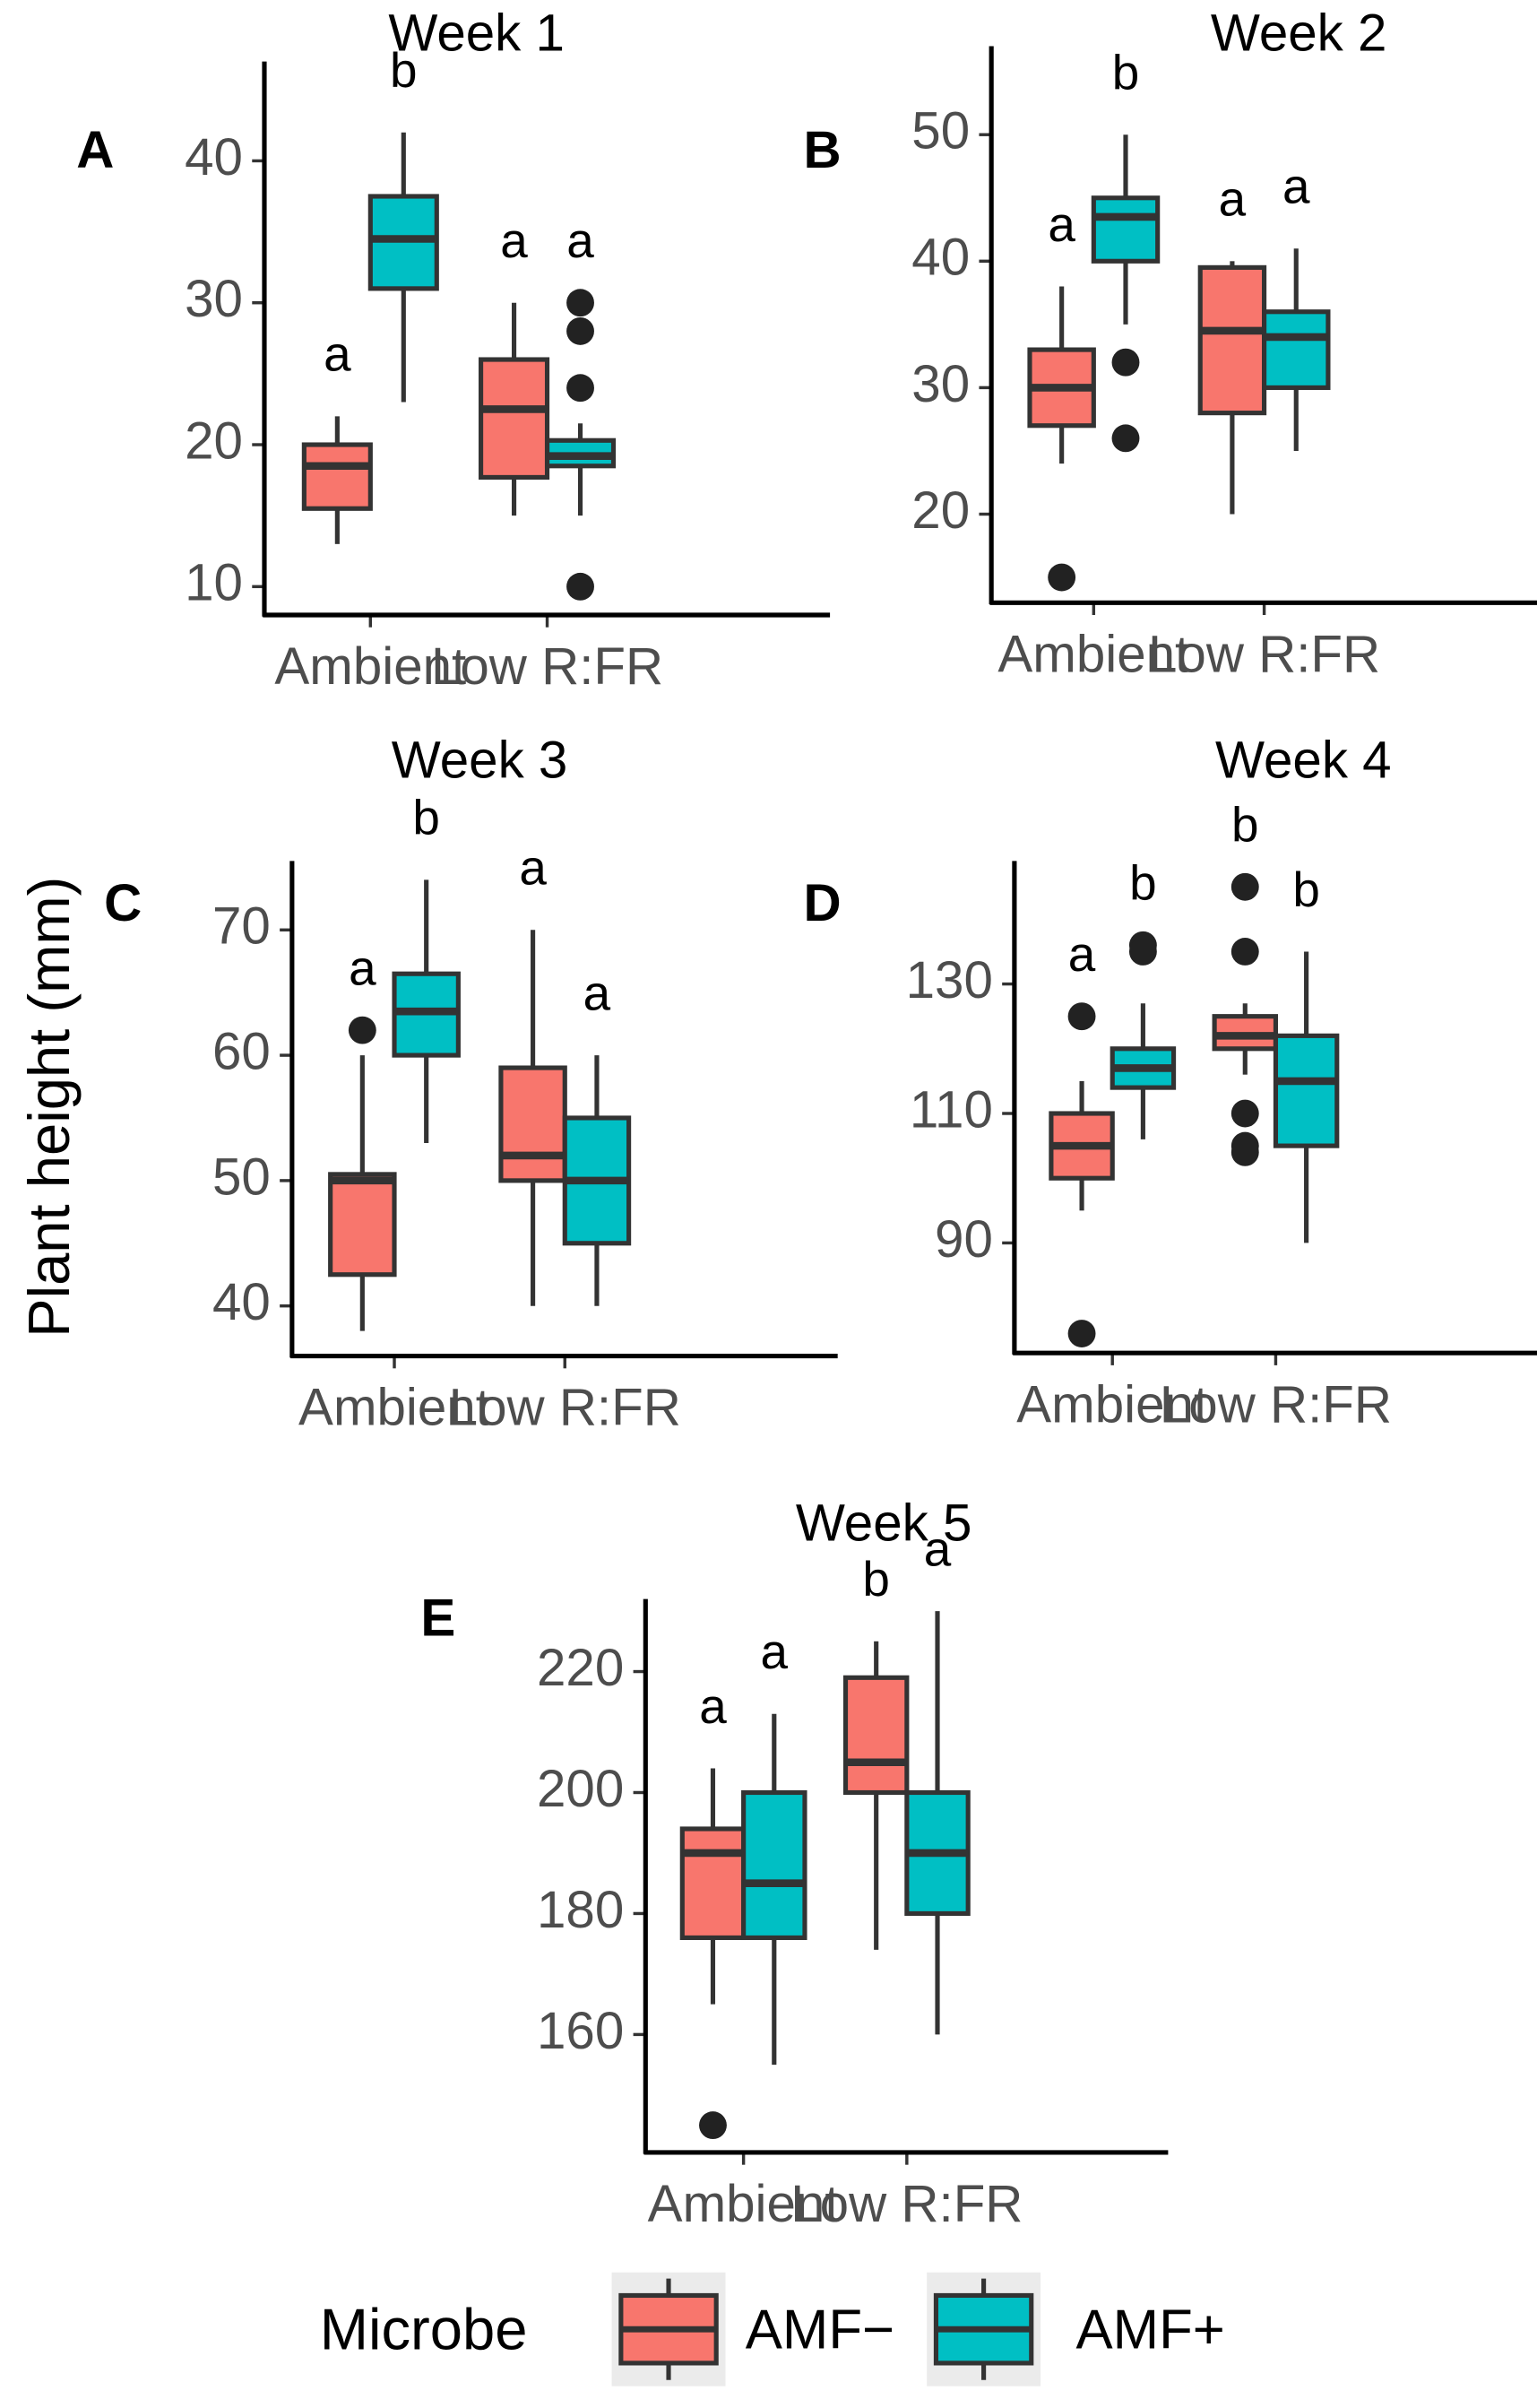  Describe the element at coordinates (1149, 2330) in the screenshot. I see `legend-label: AMF+` at that location.